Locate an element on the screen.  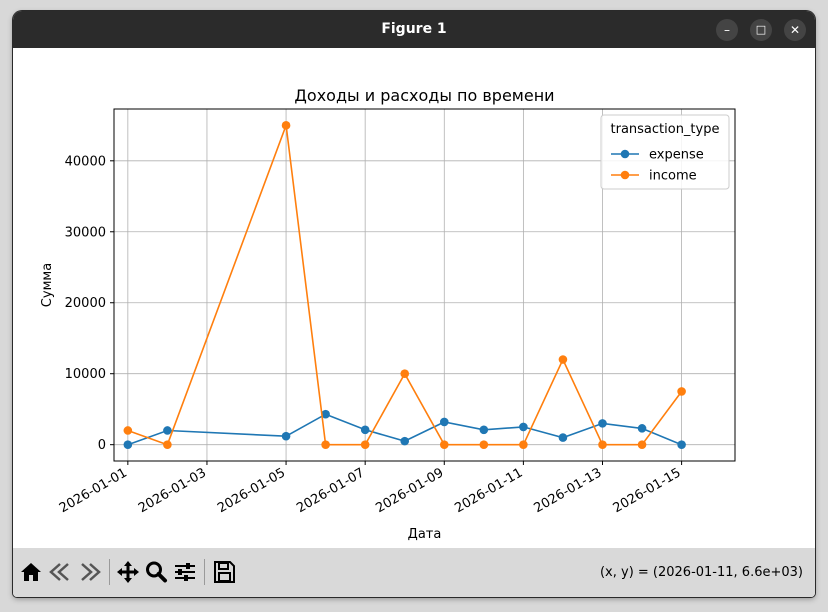
forward-icon is located at coordinates (90, 572).